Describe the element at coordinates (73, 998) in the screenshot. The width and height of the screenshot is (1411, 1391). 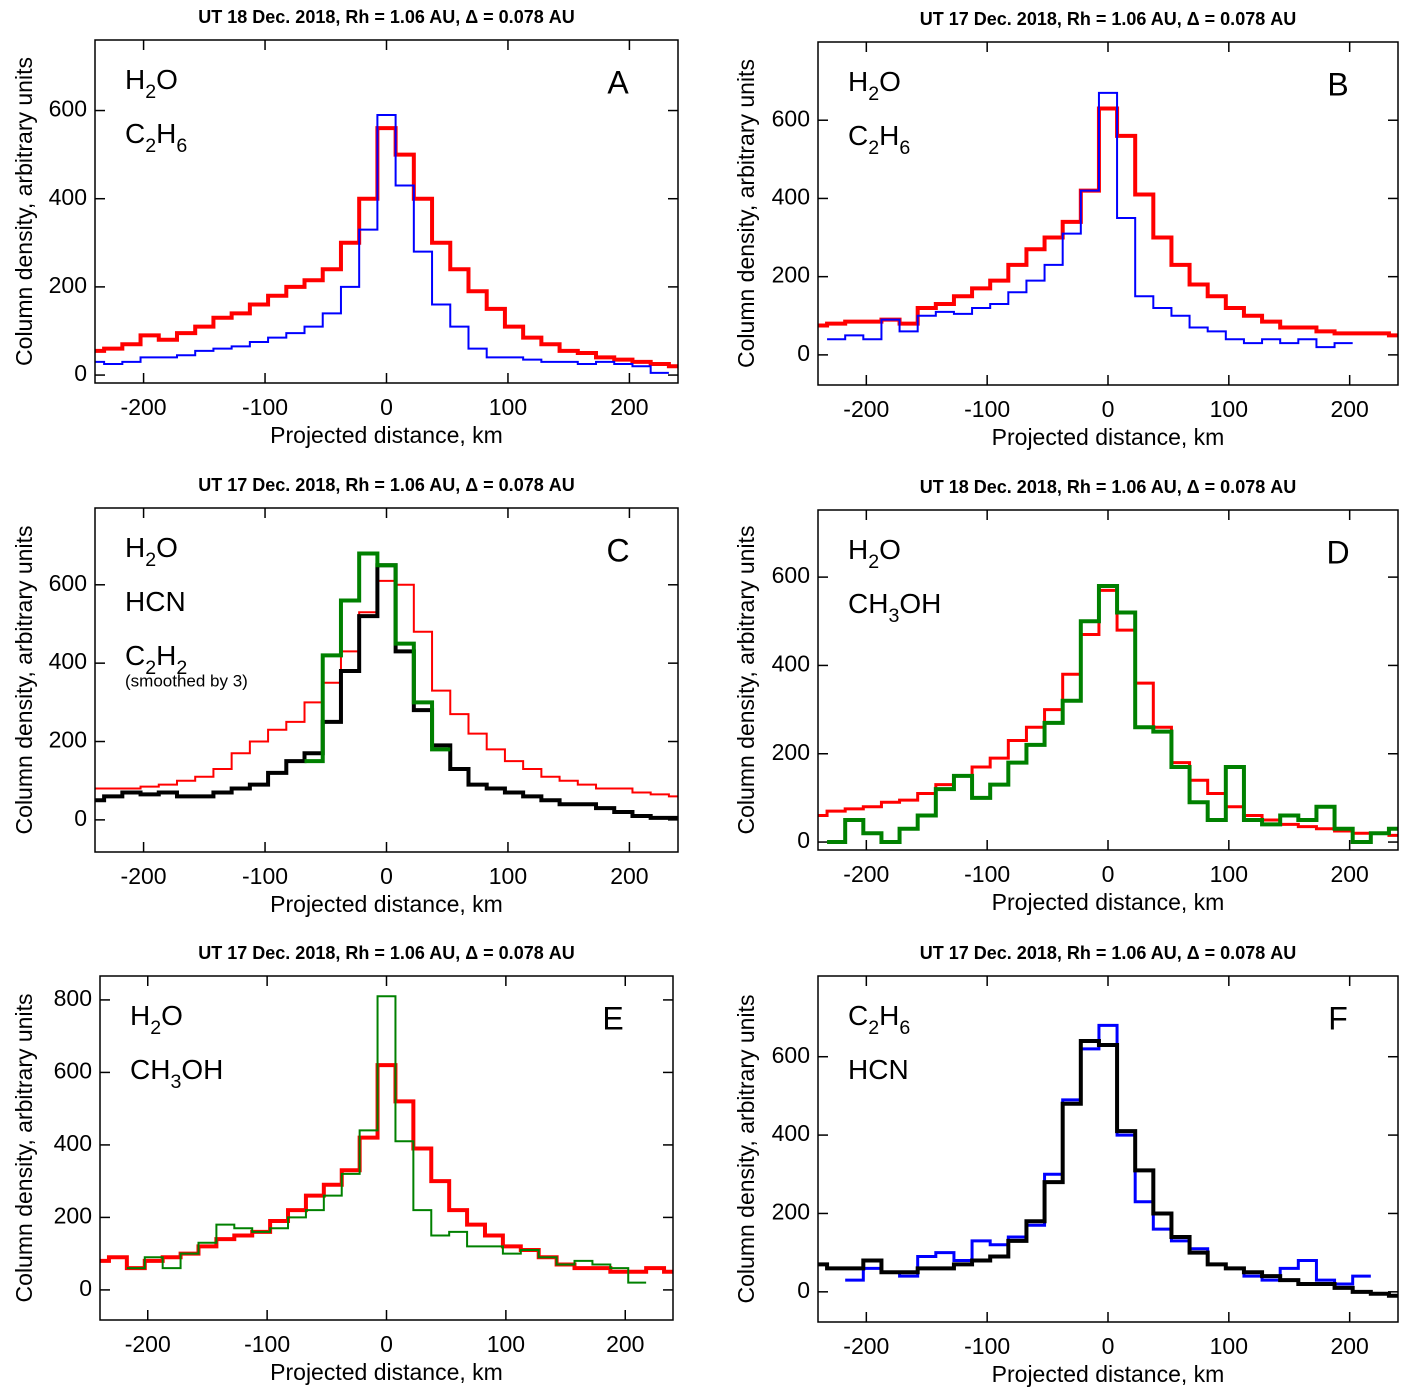
I see `y-tick-label: 800` at that location.